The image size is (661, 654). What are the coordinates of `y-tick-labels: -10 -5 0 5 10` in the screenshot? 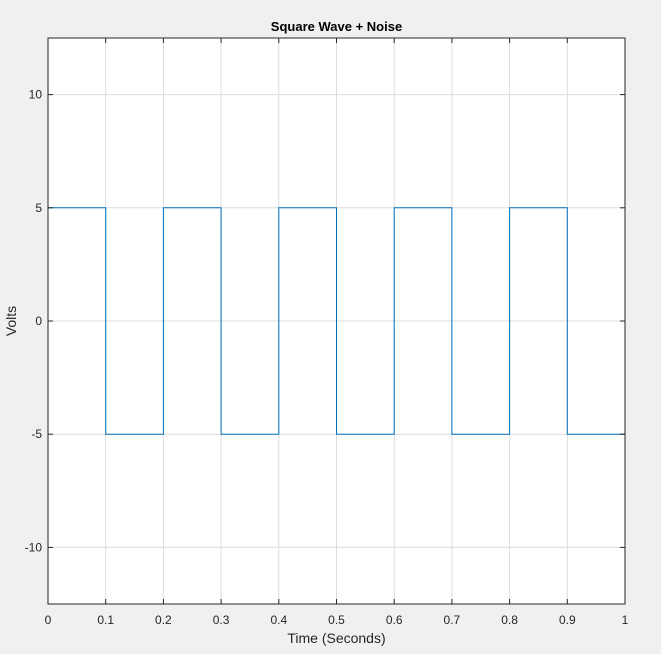 It's located at (34, 321).